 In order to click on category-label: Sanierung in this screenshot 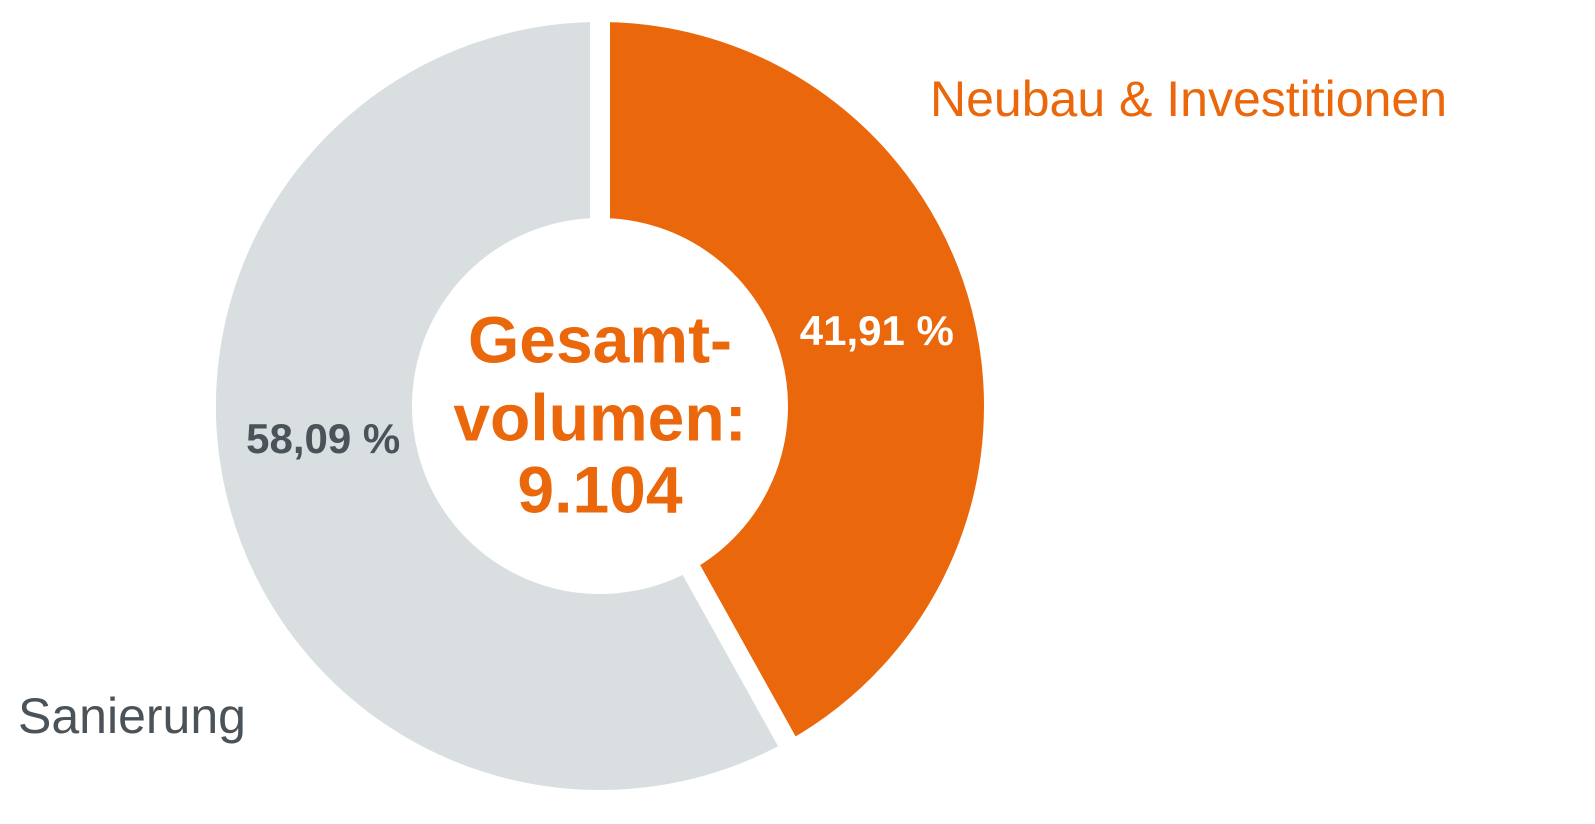, I will do `click(132, 716)`.